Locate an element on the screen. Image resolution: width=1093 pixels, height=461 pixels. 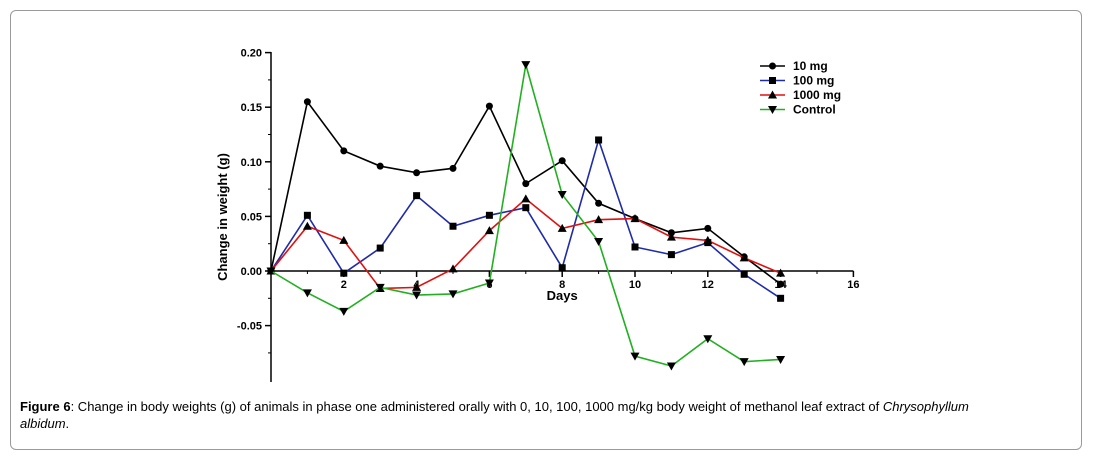
y-tick-label: 0.15 is located at coordinates (251, 108).